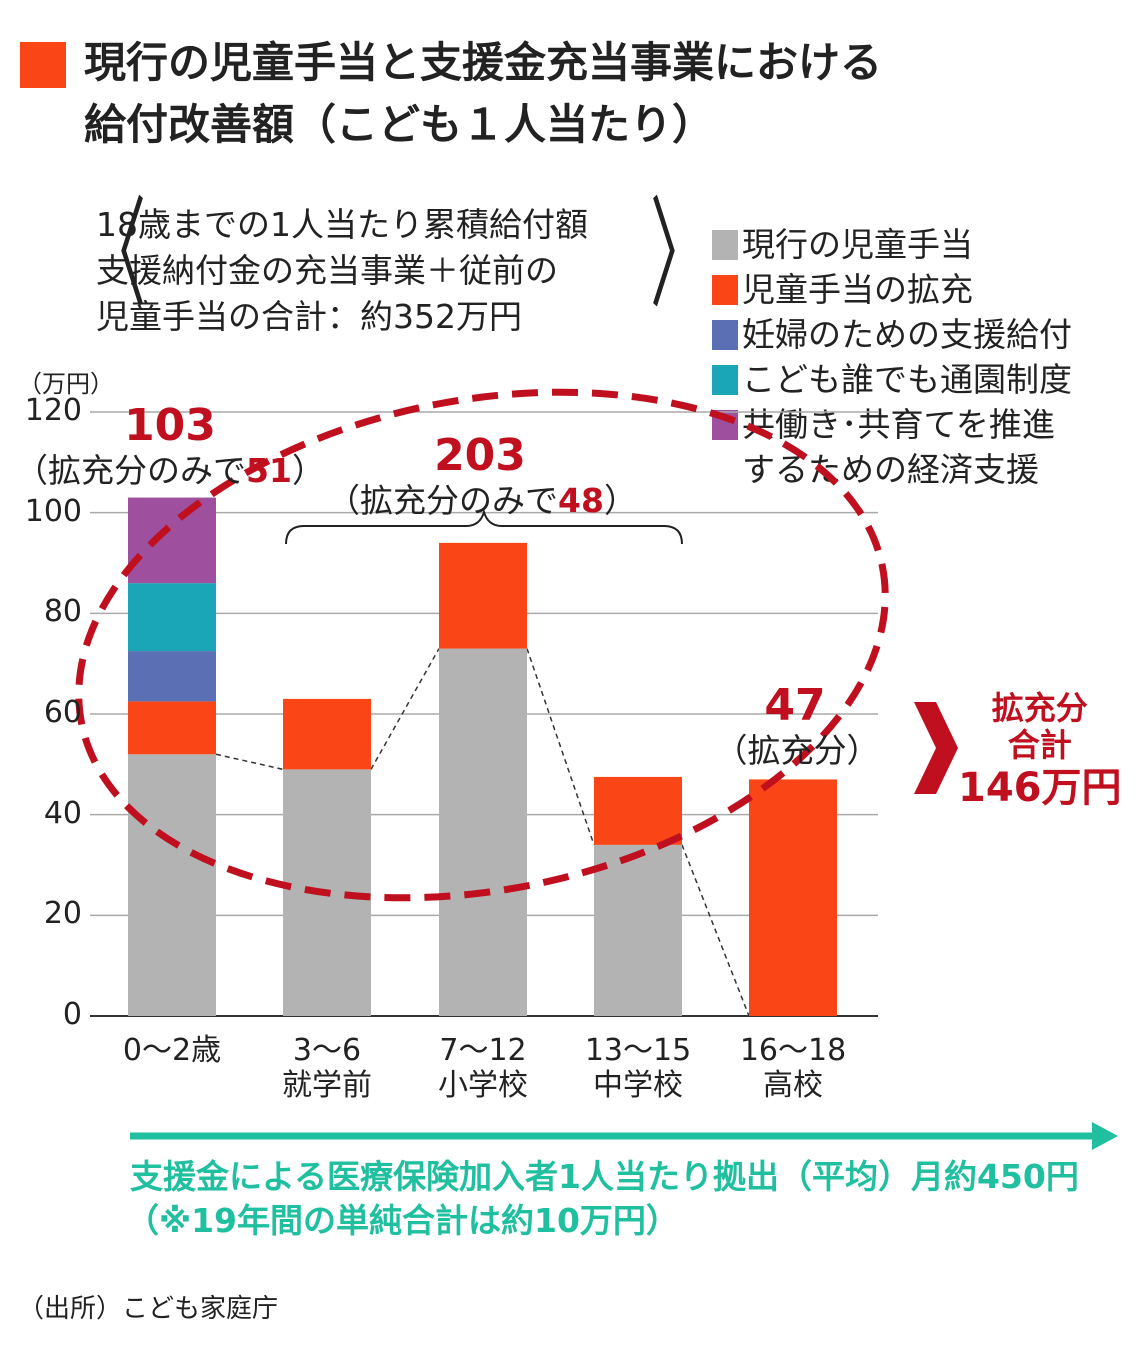  Describe the element at coordinates (857, 244) in the screenshot. I see `legend-label: 現行の児童手当` at that location.